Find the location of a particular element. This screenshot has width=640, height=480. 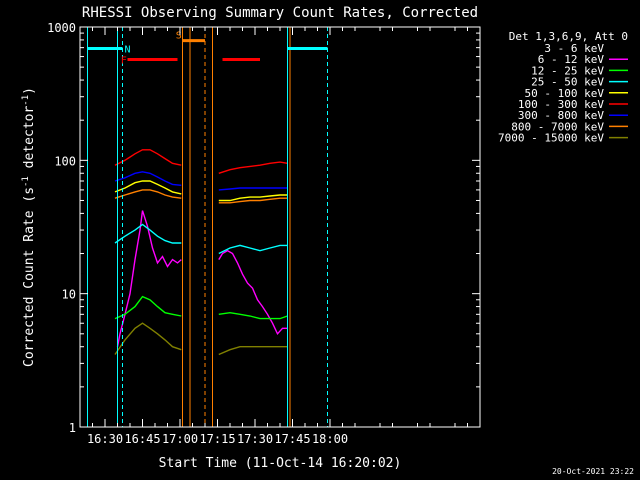

flare-flag-label: F is located at coordinates (124, 61).